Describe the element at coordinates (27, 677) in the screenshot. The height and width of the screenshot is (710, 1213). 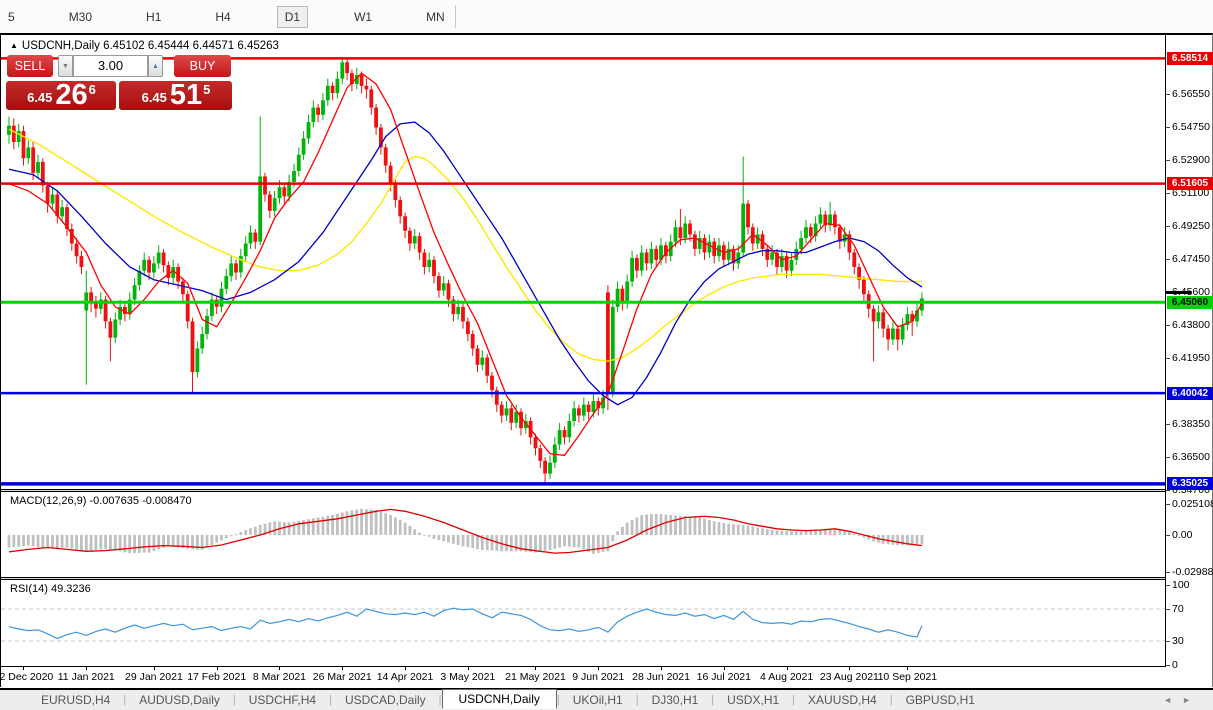
I see `date-axis-label: 22 Dec 2020` at that location.